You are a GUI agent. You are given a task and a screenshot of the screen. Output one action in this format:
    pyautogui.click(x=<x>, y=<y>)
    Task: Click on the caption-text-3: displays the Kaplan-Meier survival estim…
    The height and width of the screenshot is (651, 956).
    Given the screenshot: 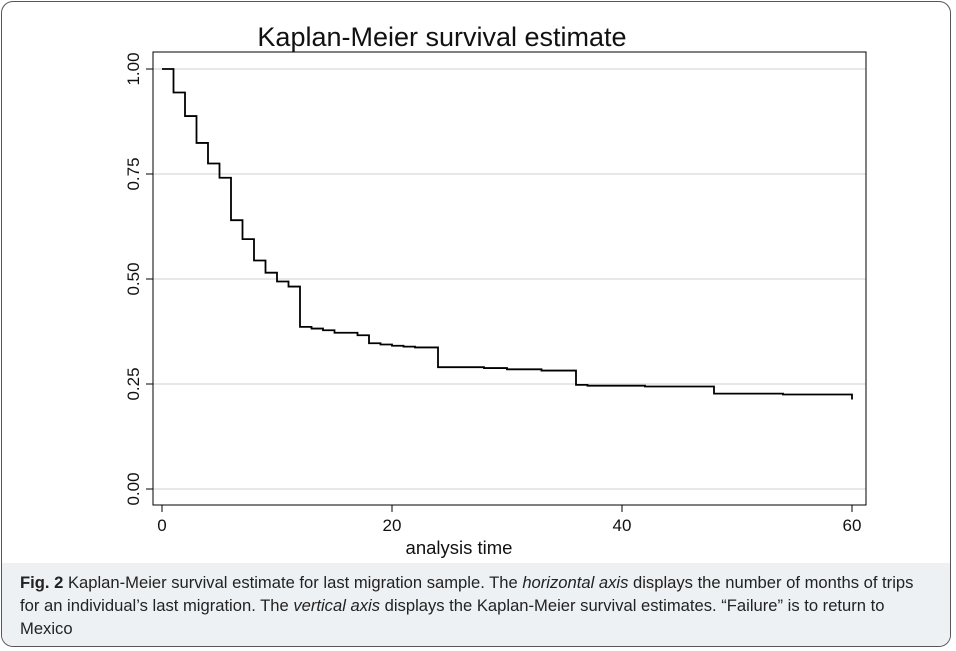 What is the action you would take?
    pyautogui.click(x=452, y=617)
    